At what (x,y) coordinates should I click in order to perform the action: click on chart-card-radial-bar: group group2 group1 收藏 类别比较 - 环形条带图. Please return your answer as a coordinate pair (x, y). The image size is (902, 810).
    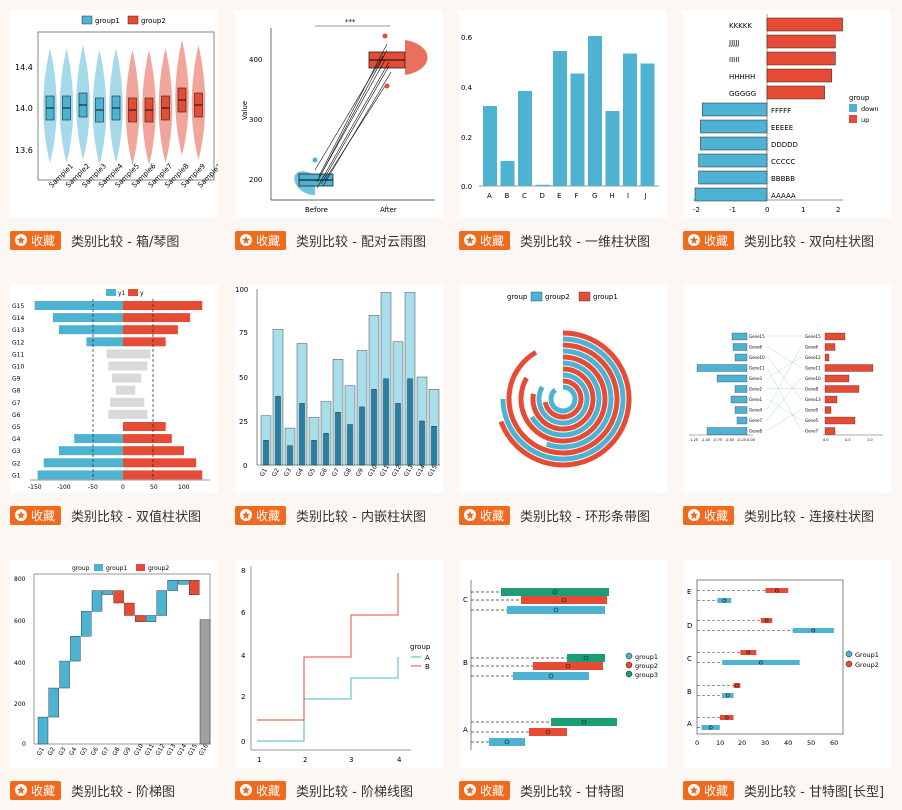
    Looking at the image, I should click on (563, 410).